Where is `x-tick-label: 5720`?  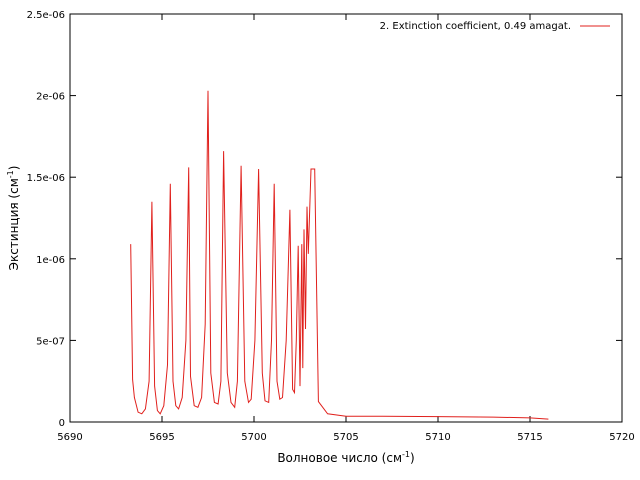 x-tick-label: 5720 is located at coordinates (621, 437).